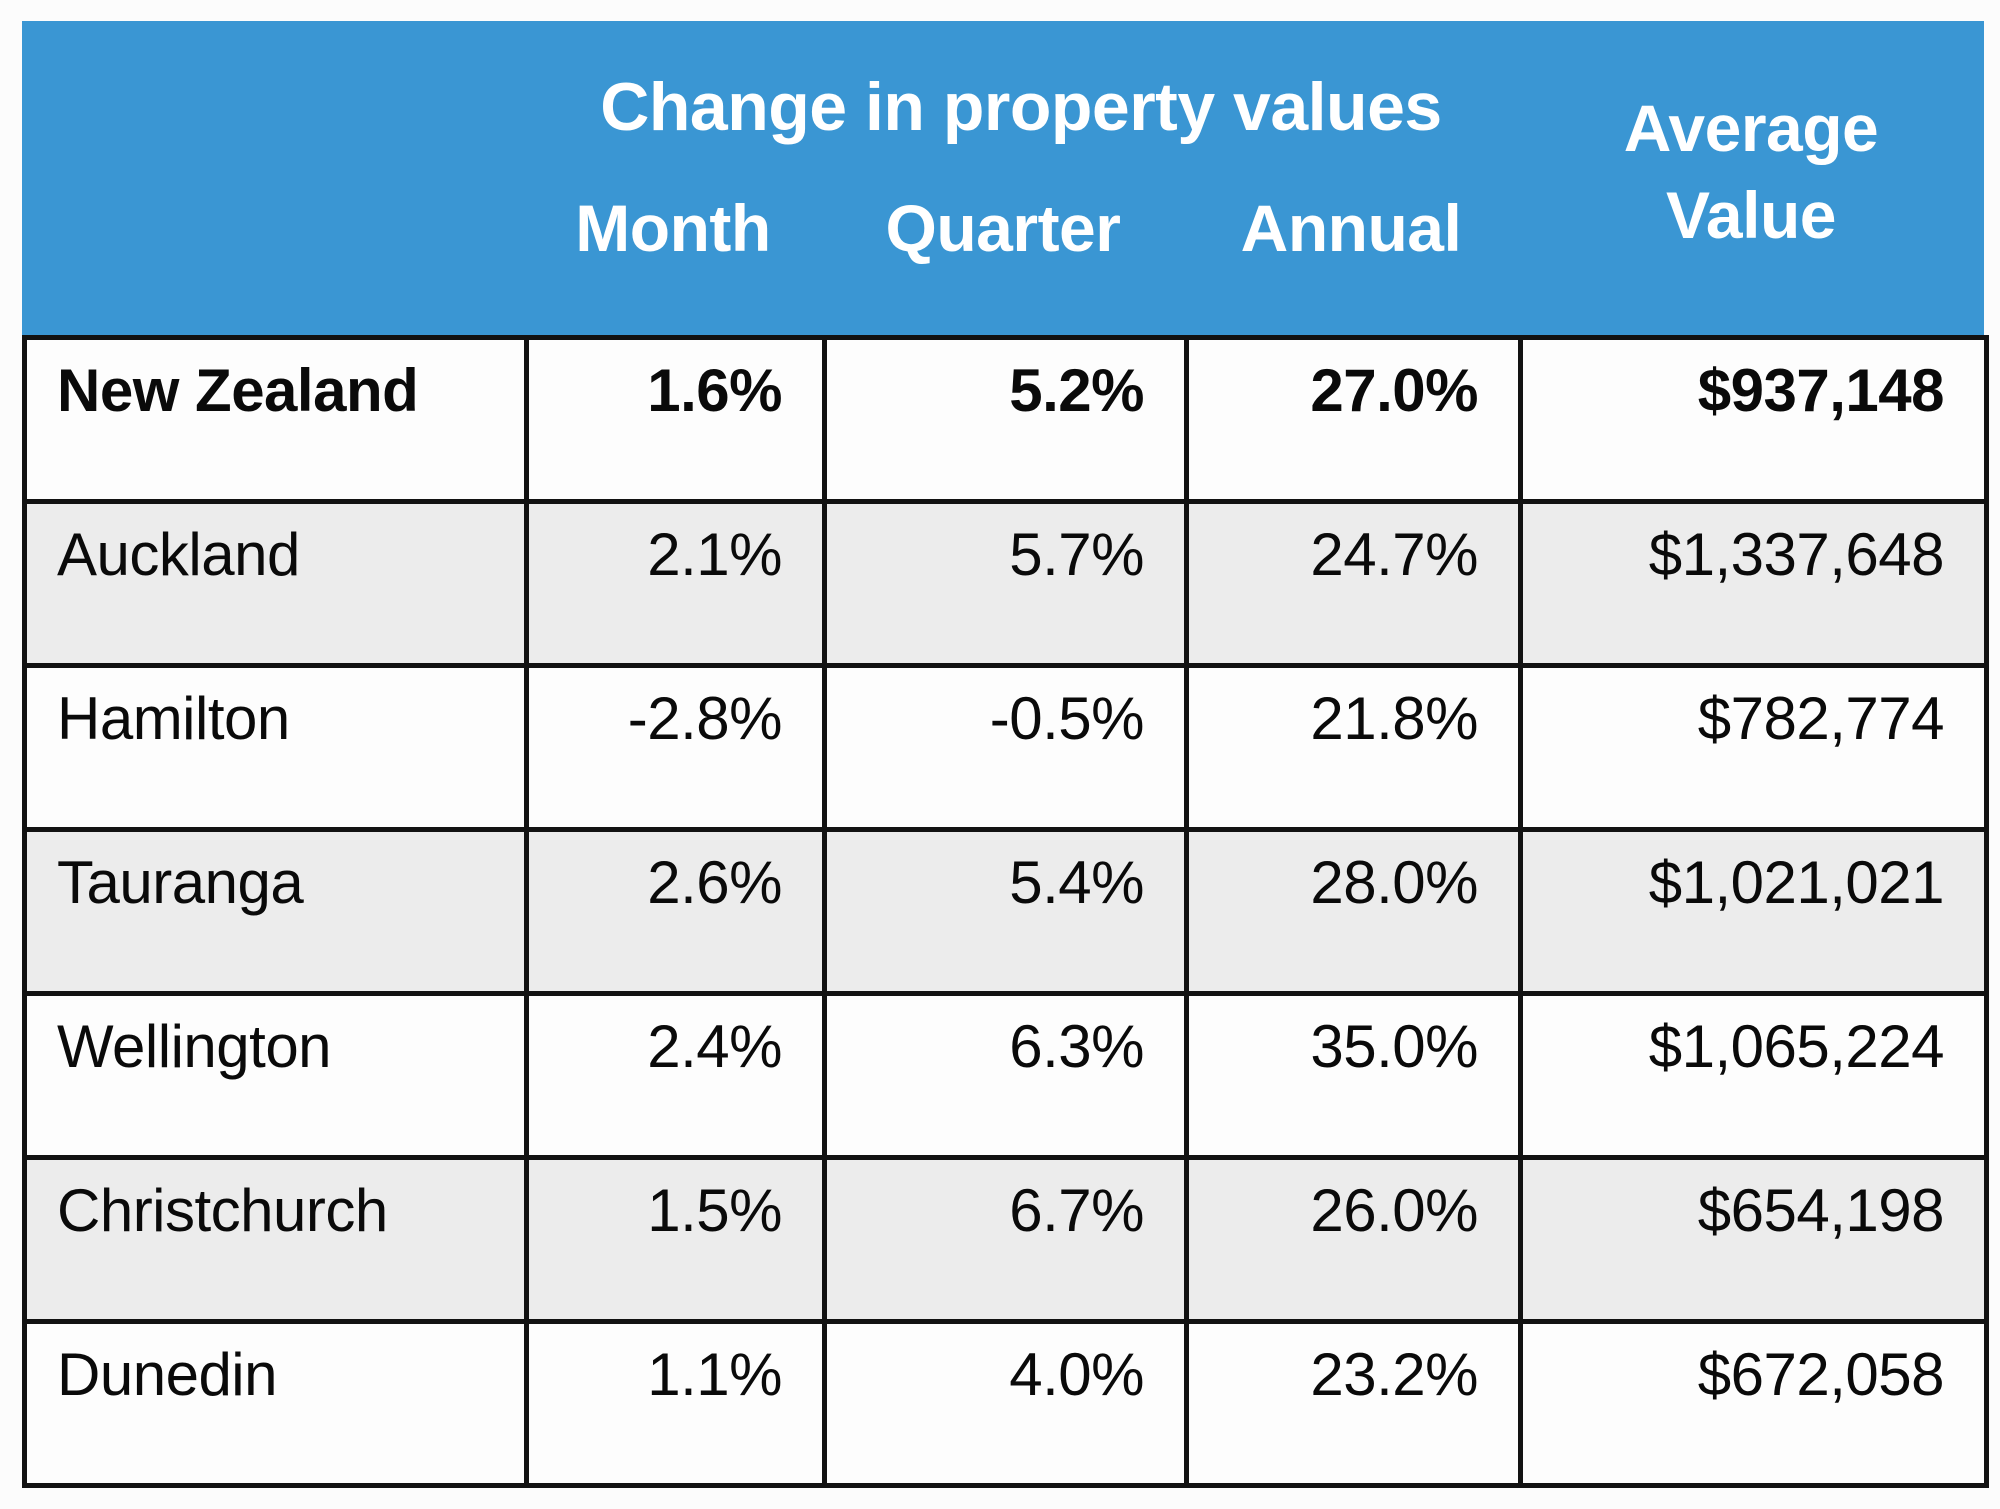  Describe the element at coordinates (1751, 215) in the screenshot. I see `average-label-line2: Value` at that location.